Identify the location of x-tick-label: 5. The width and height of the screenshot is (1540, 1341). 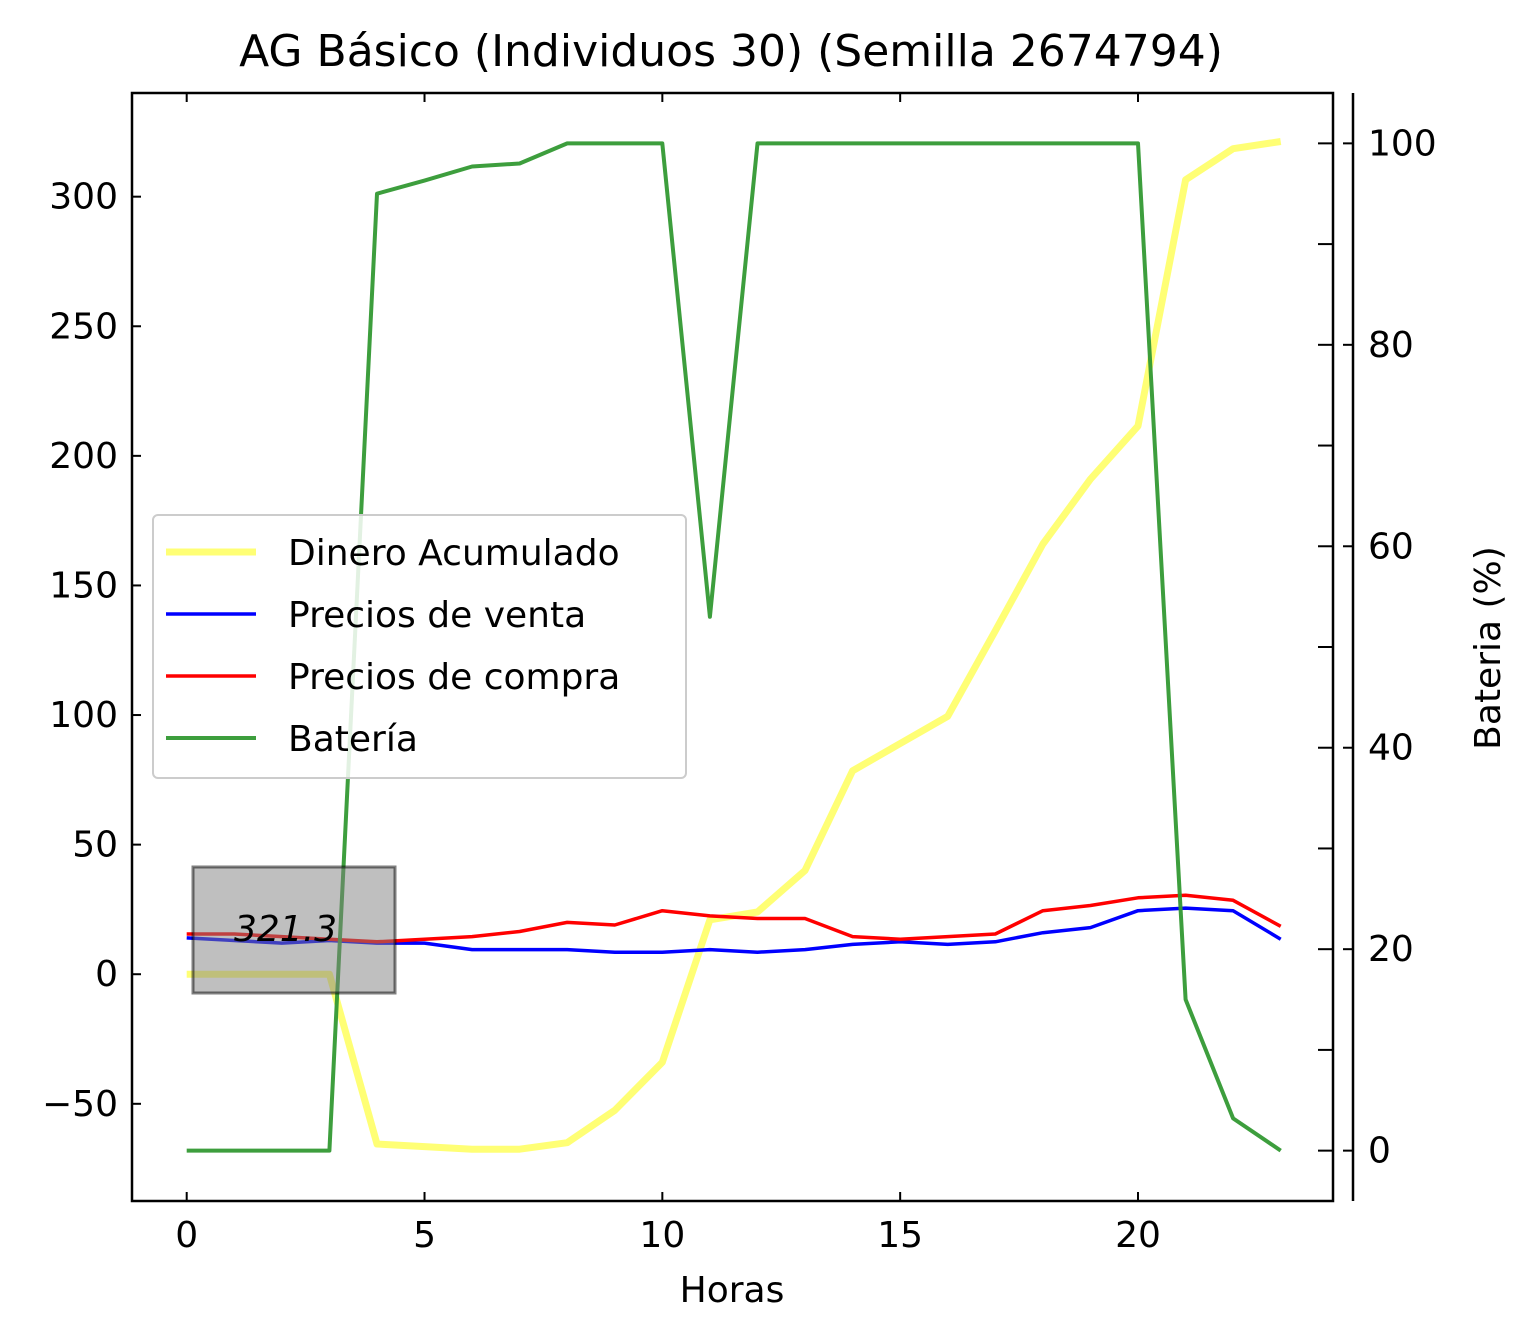
(424, 1235).